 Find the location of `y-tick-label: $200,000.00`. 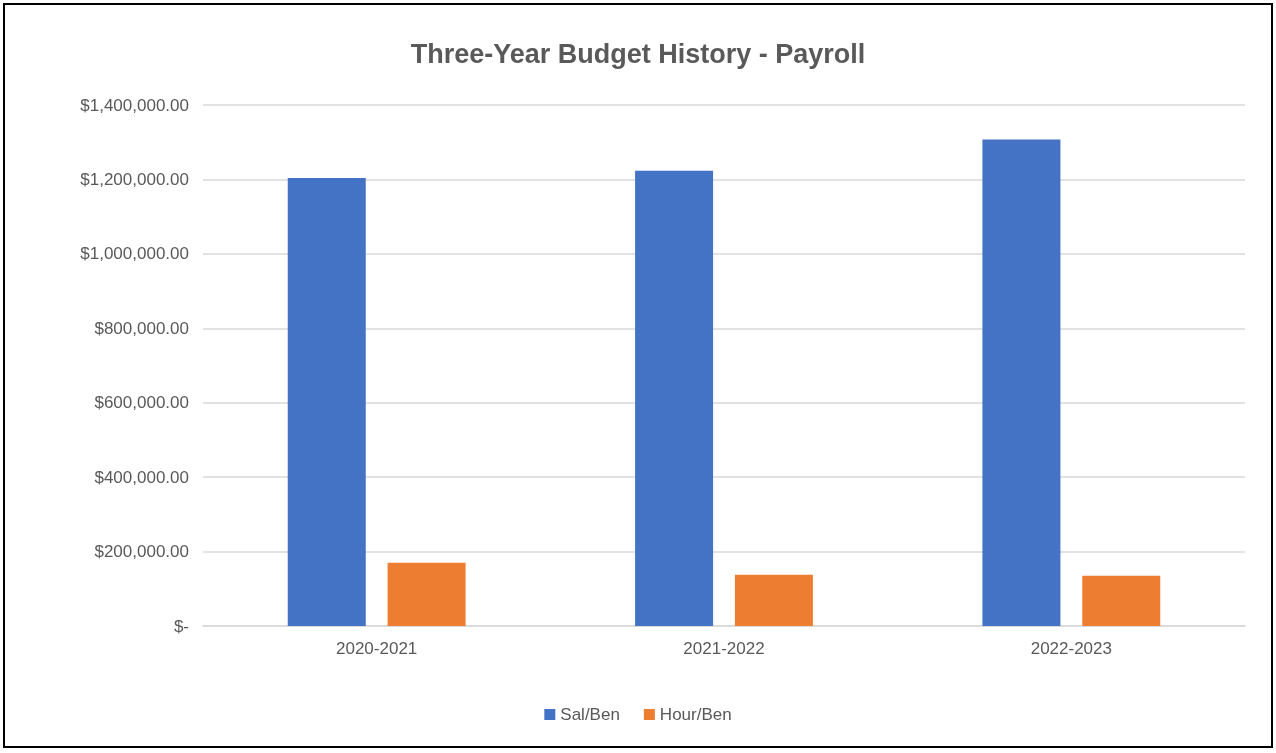

y-tick-label: $200,000.00 is located at coordinates (141, 552).